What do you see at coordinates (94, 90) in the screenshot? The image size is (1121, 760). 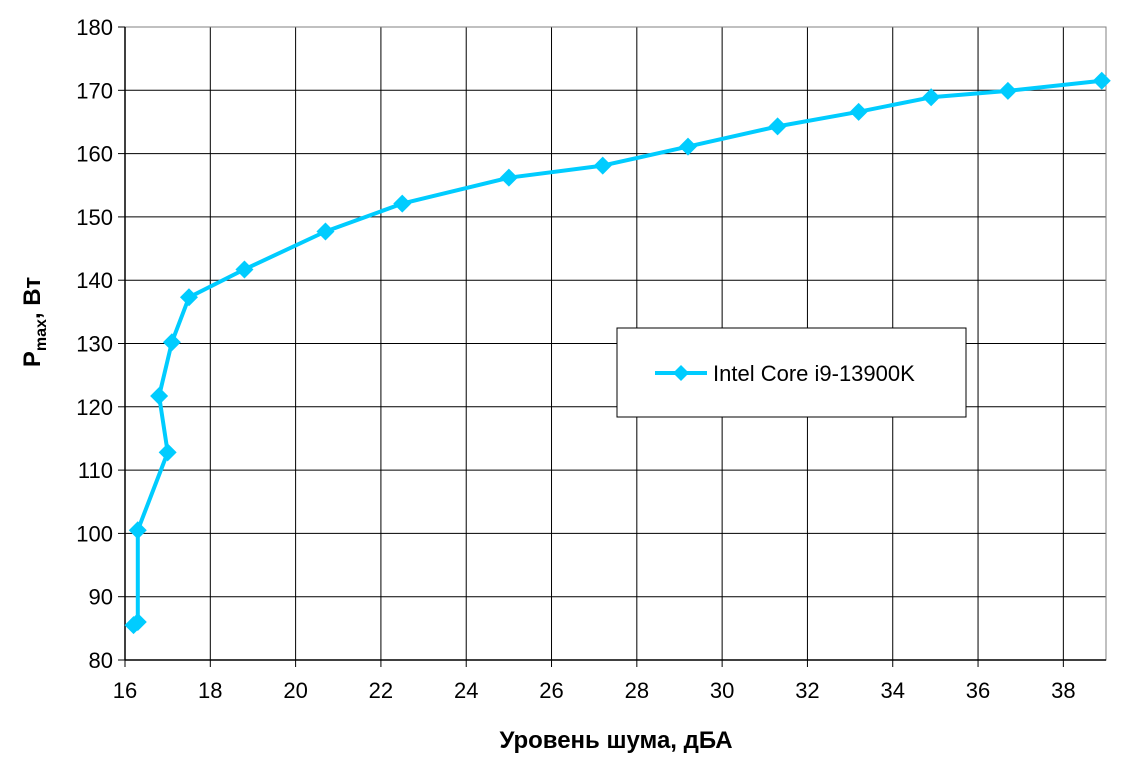 I see `y-tick-label: 170` at bounding box center [94, 90].